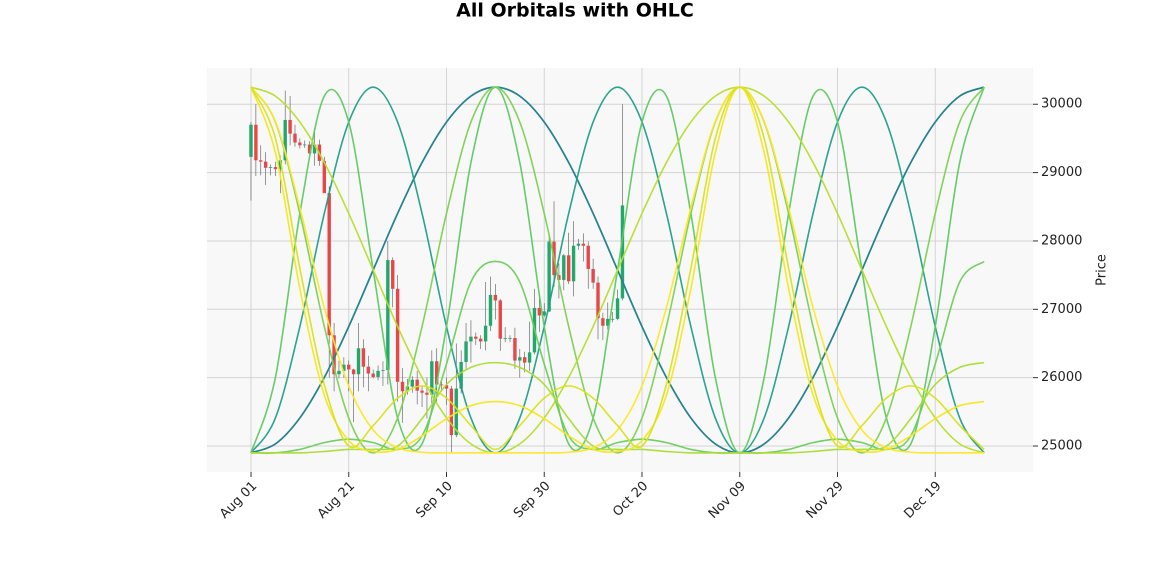  Describe the element at coordinates (923, 500) in the screenshot. I see `x-tick-label: Dec 19` at that location.